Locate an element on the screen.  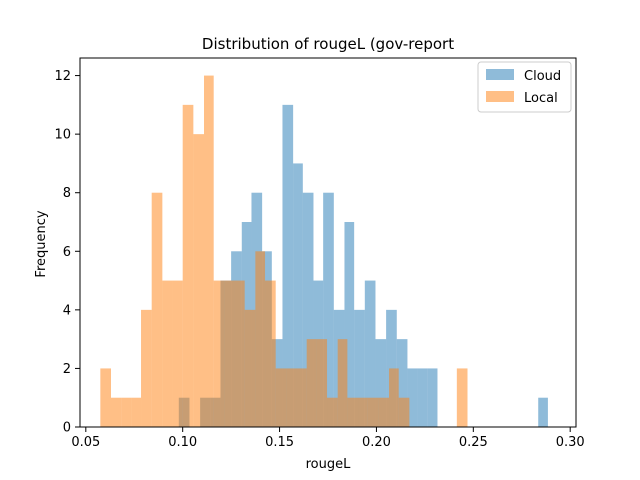
x-tick-label: 0.10 is located at coordinates (182, 442).